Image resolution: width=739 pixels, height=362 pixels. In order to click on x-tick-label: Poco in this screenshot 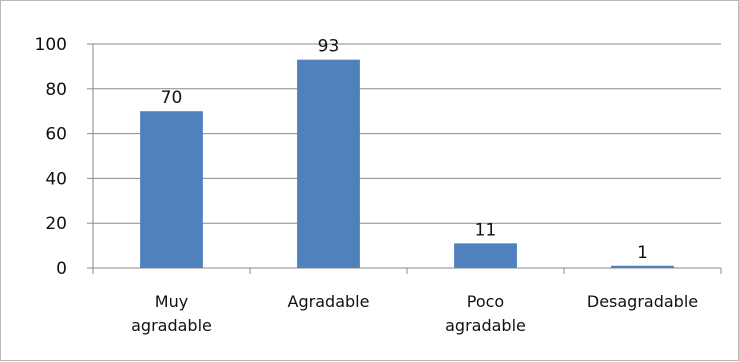, I will do `click(485, 301)`.